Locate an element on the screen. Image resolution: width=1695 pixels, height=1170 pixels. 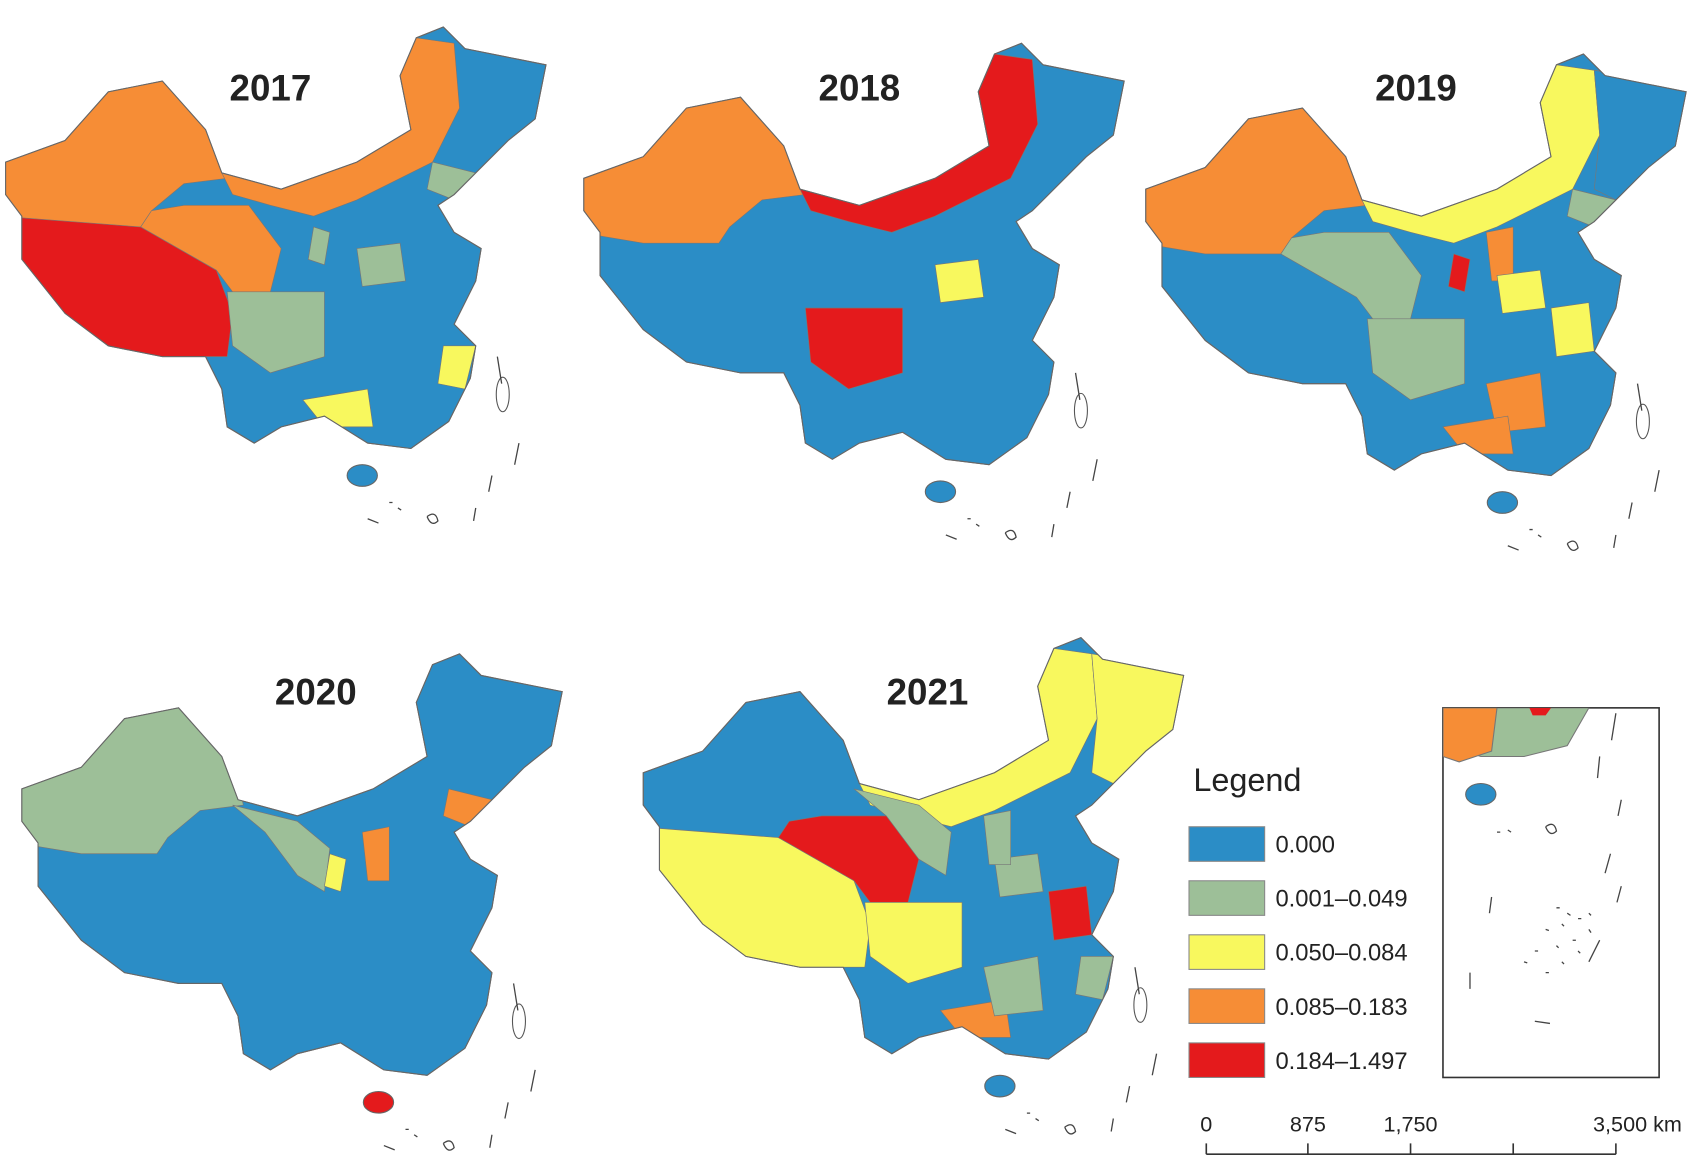
scale-label: 1,750 is located at coordinates (1411, 1123).